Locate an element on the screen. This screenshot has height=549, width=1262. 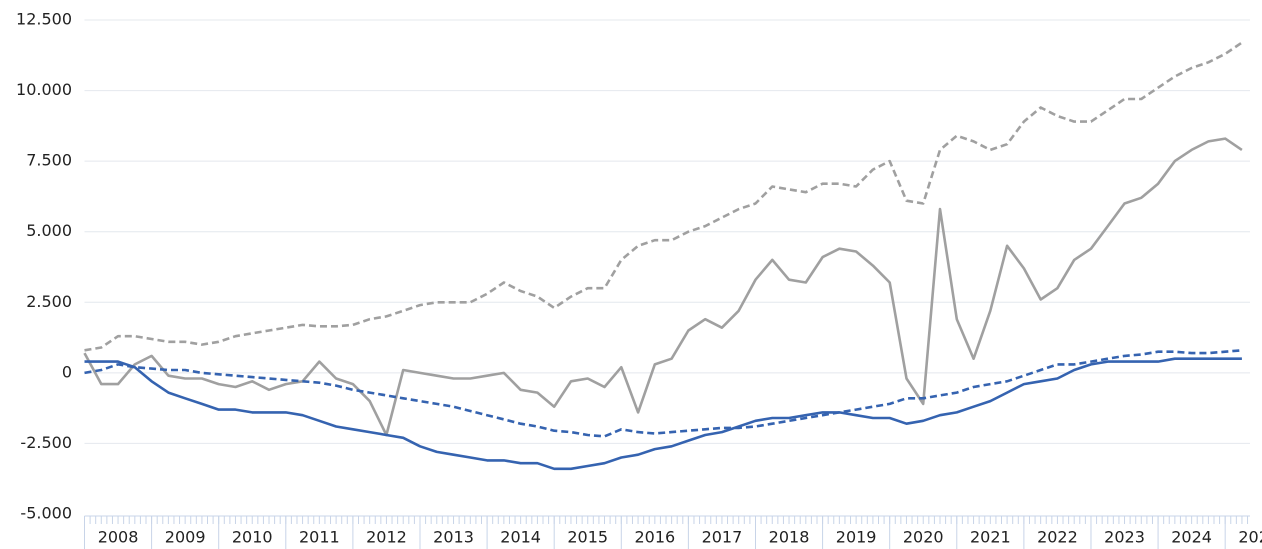
x-tick-label: 2017 is located at coordinates (722, 537).